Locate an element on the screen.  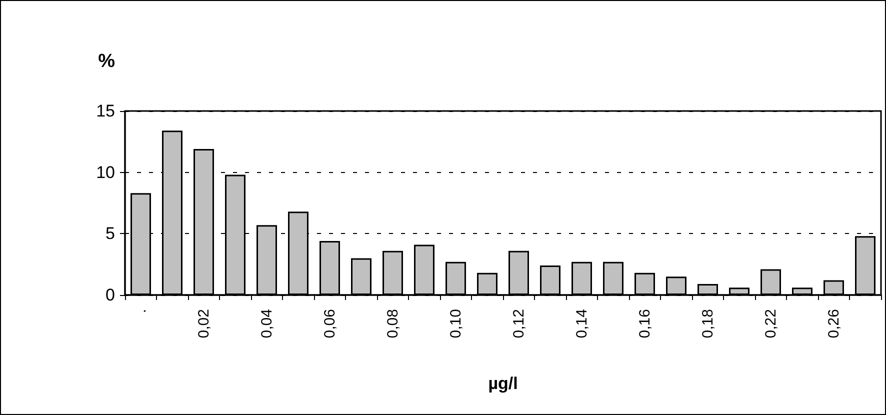
x-tick-label: 0,18 is located at coordinates (707, 323).